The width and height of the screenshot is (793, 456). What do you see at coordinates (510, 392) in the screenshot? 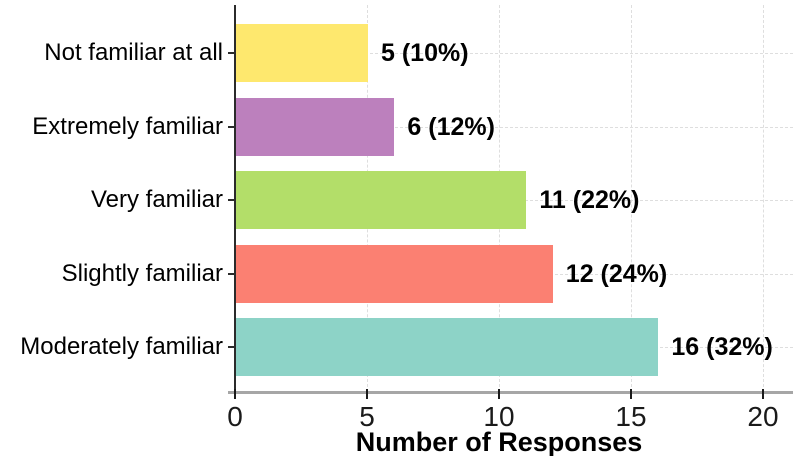
I see `x-axis-line` at bounding box center [510, 392].